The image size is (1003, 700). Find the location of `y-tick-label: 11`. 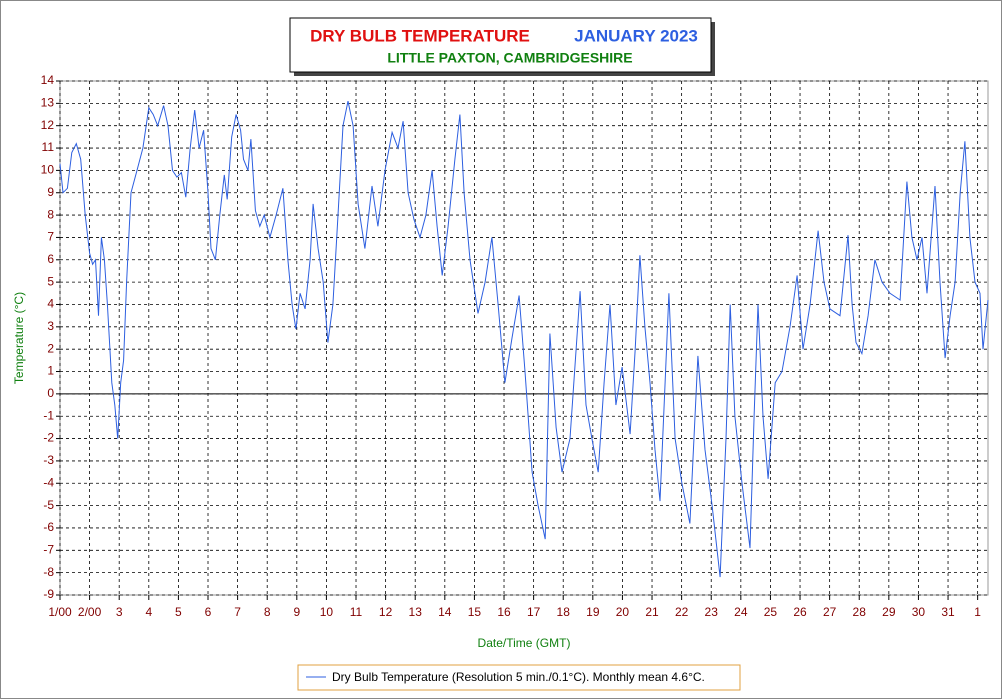

y-tick-label: 11 is located at coordinates (48, 147).